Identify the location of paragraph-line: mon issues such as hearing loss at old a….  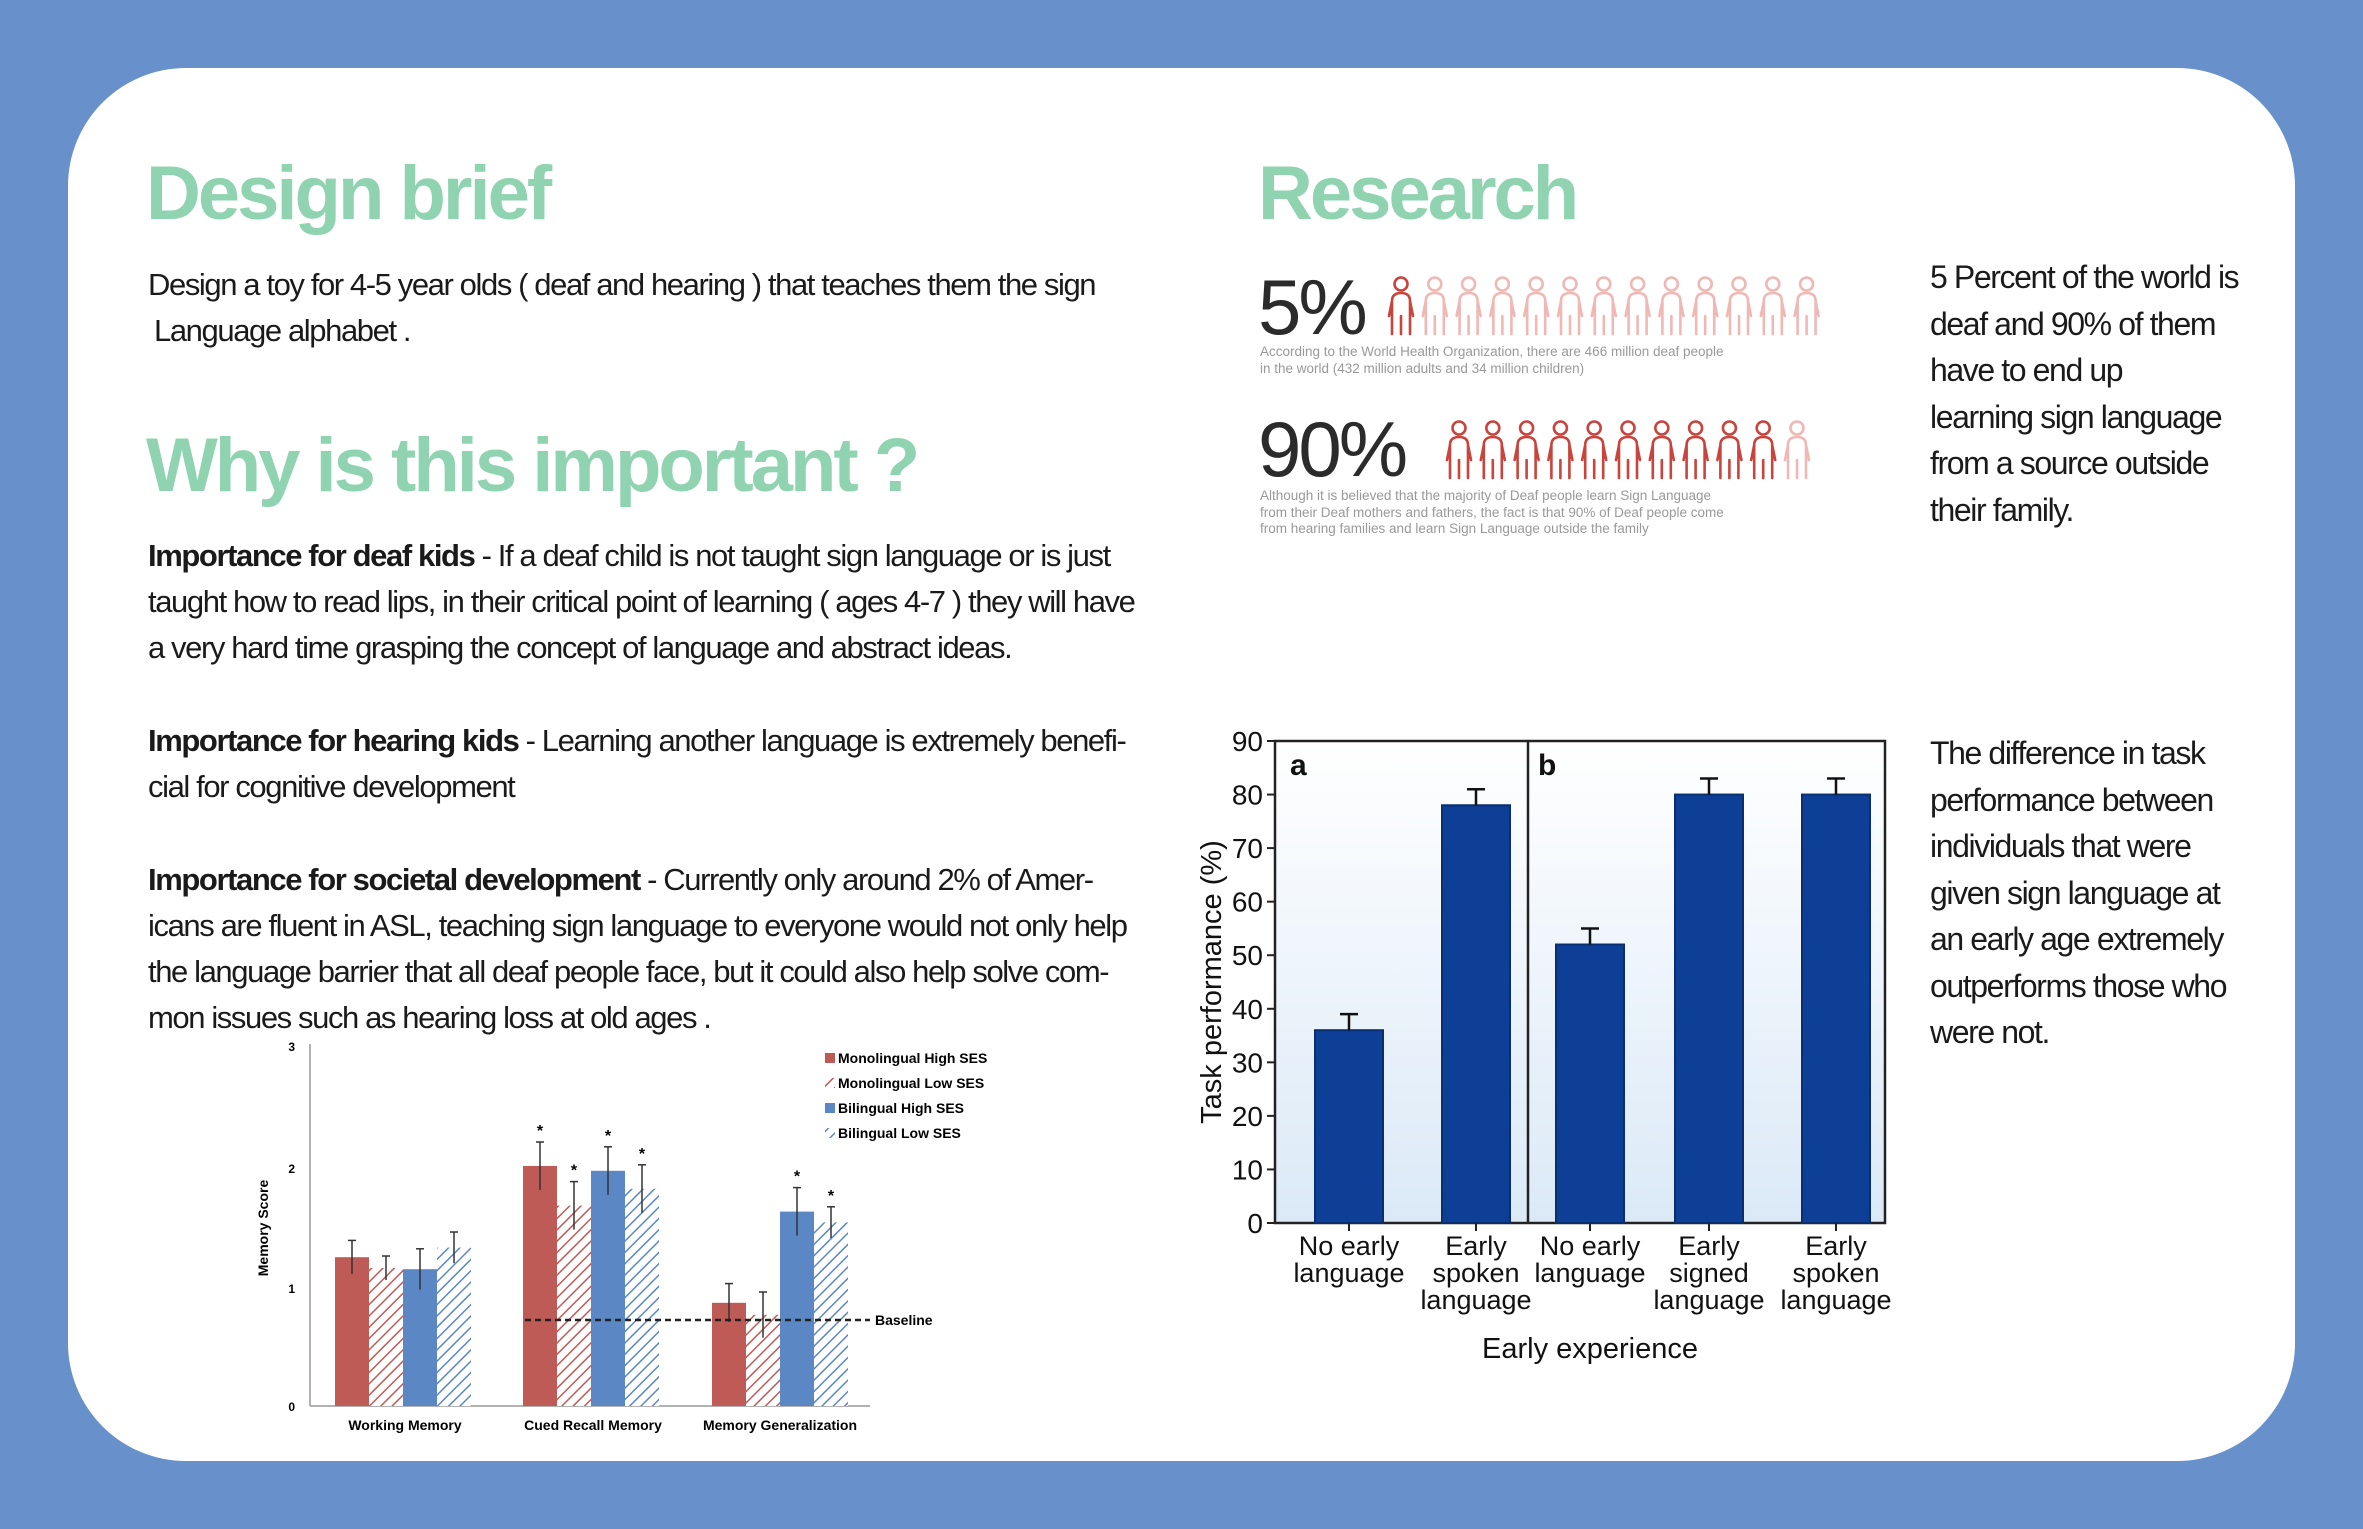
(430, 1017).